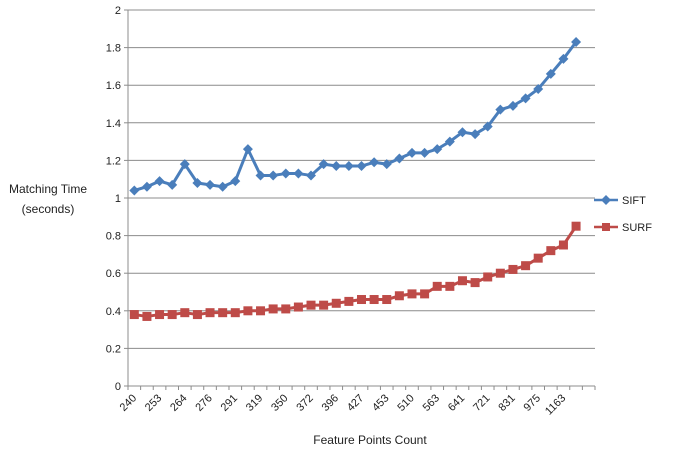 Image resolution: width=685 pixels, height=472 pixels. What do you see at coordinates (113, 199) in the screenshot?
I see `y-axis-tick-labels: 0 0.2 0.4 0.6 0.8 1 1.2 1.4 1.6 1.8 2` at bounding box center [113, 199].